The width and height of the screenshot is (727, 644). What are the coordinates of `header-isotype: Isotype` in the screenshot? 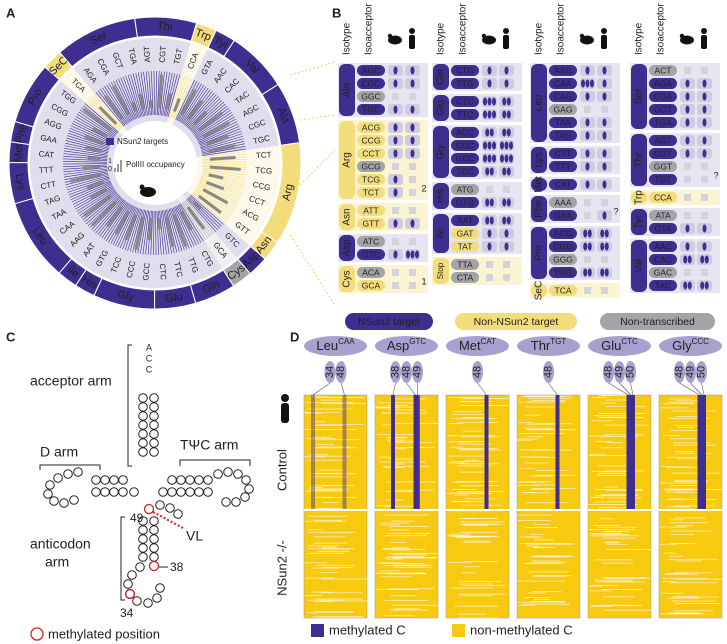 It's located at (441, 38).